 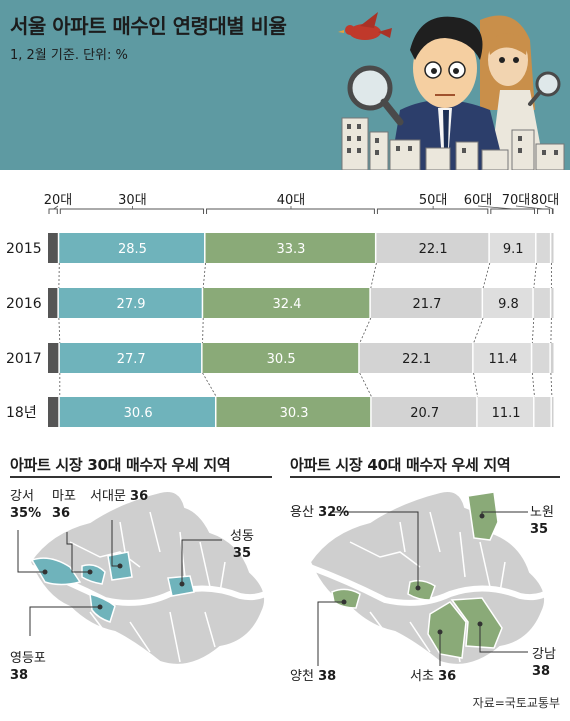 I want to click on map40-label-seocho: 서초 36, so click(x=433, y=676).